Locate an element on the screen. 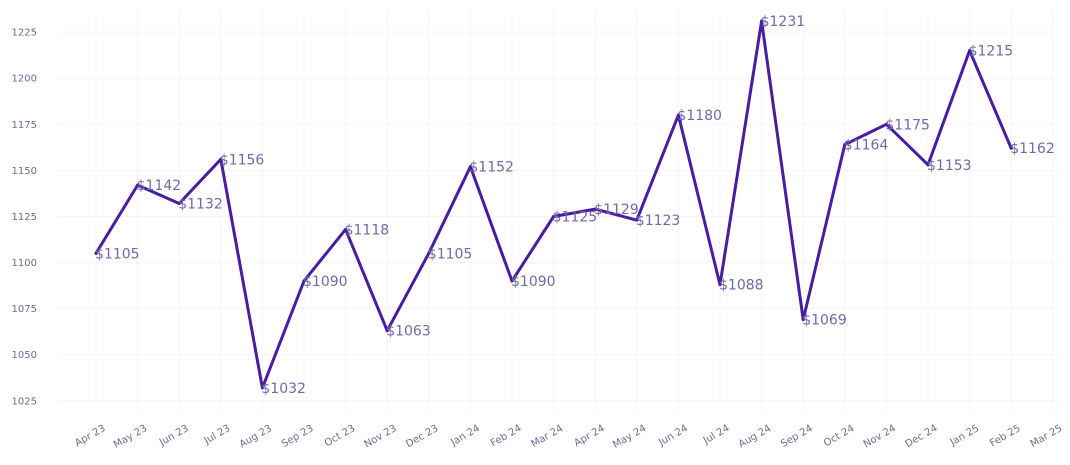 The height and width of the screenshot is (465, 1070). x-tick-label: Jul 24 is located at coordinates (716, 435).